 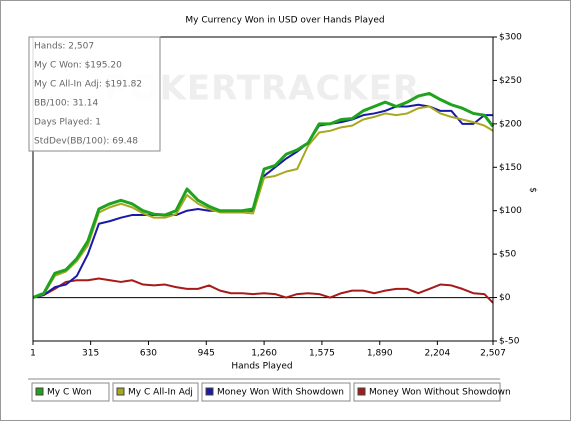 I want to click on x-tick-label: 2,507, so click(x=493, y=354).